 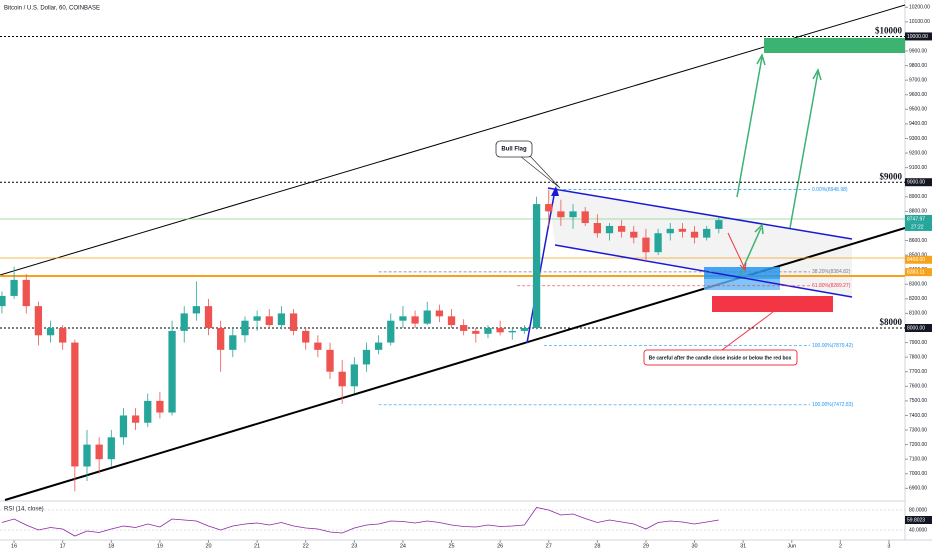 What do you see at coordinates (918, 372) in the screenshot?
I see `y-tick-label: 7700.00` at bounding box center [918, 372].